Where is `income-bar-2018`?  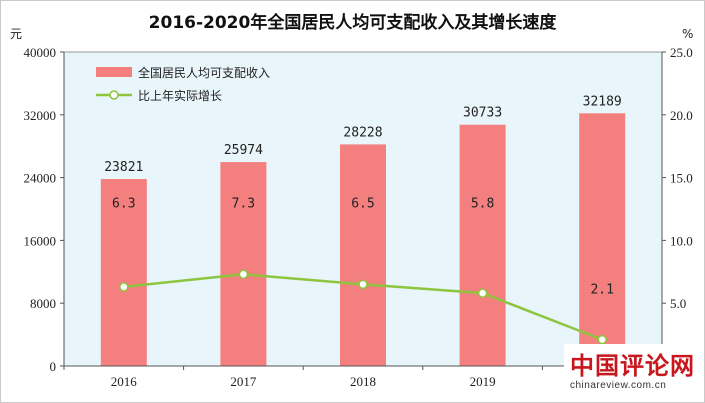
income-bar-2018 is located at coordinates (363, 255).